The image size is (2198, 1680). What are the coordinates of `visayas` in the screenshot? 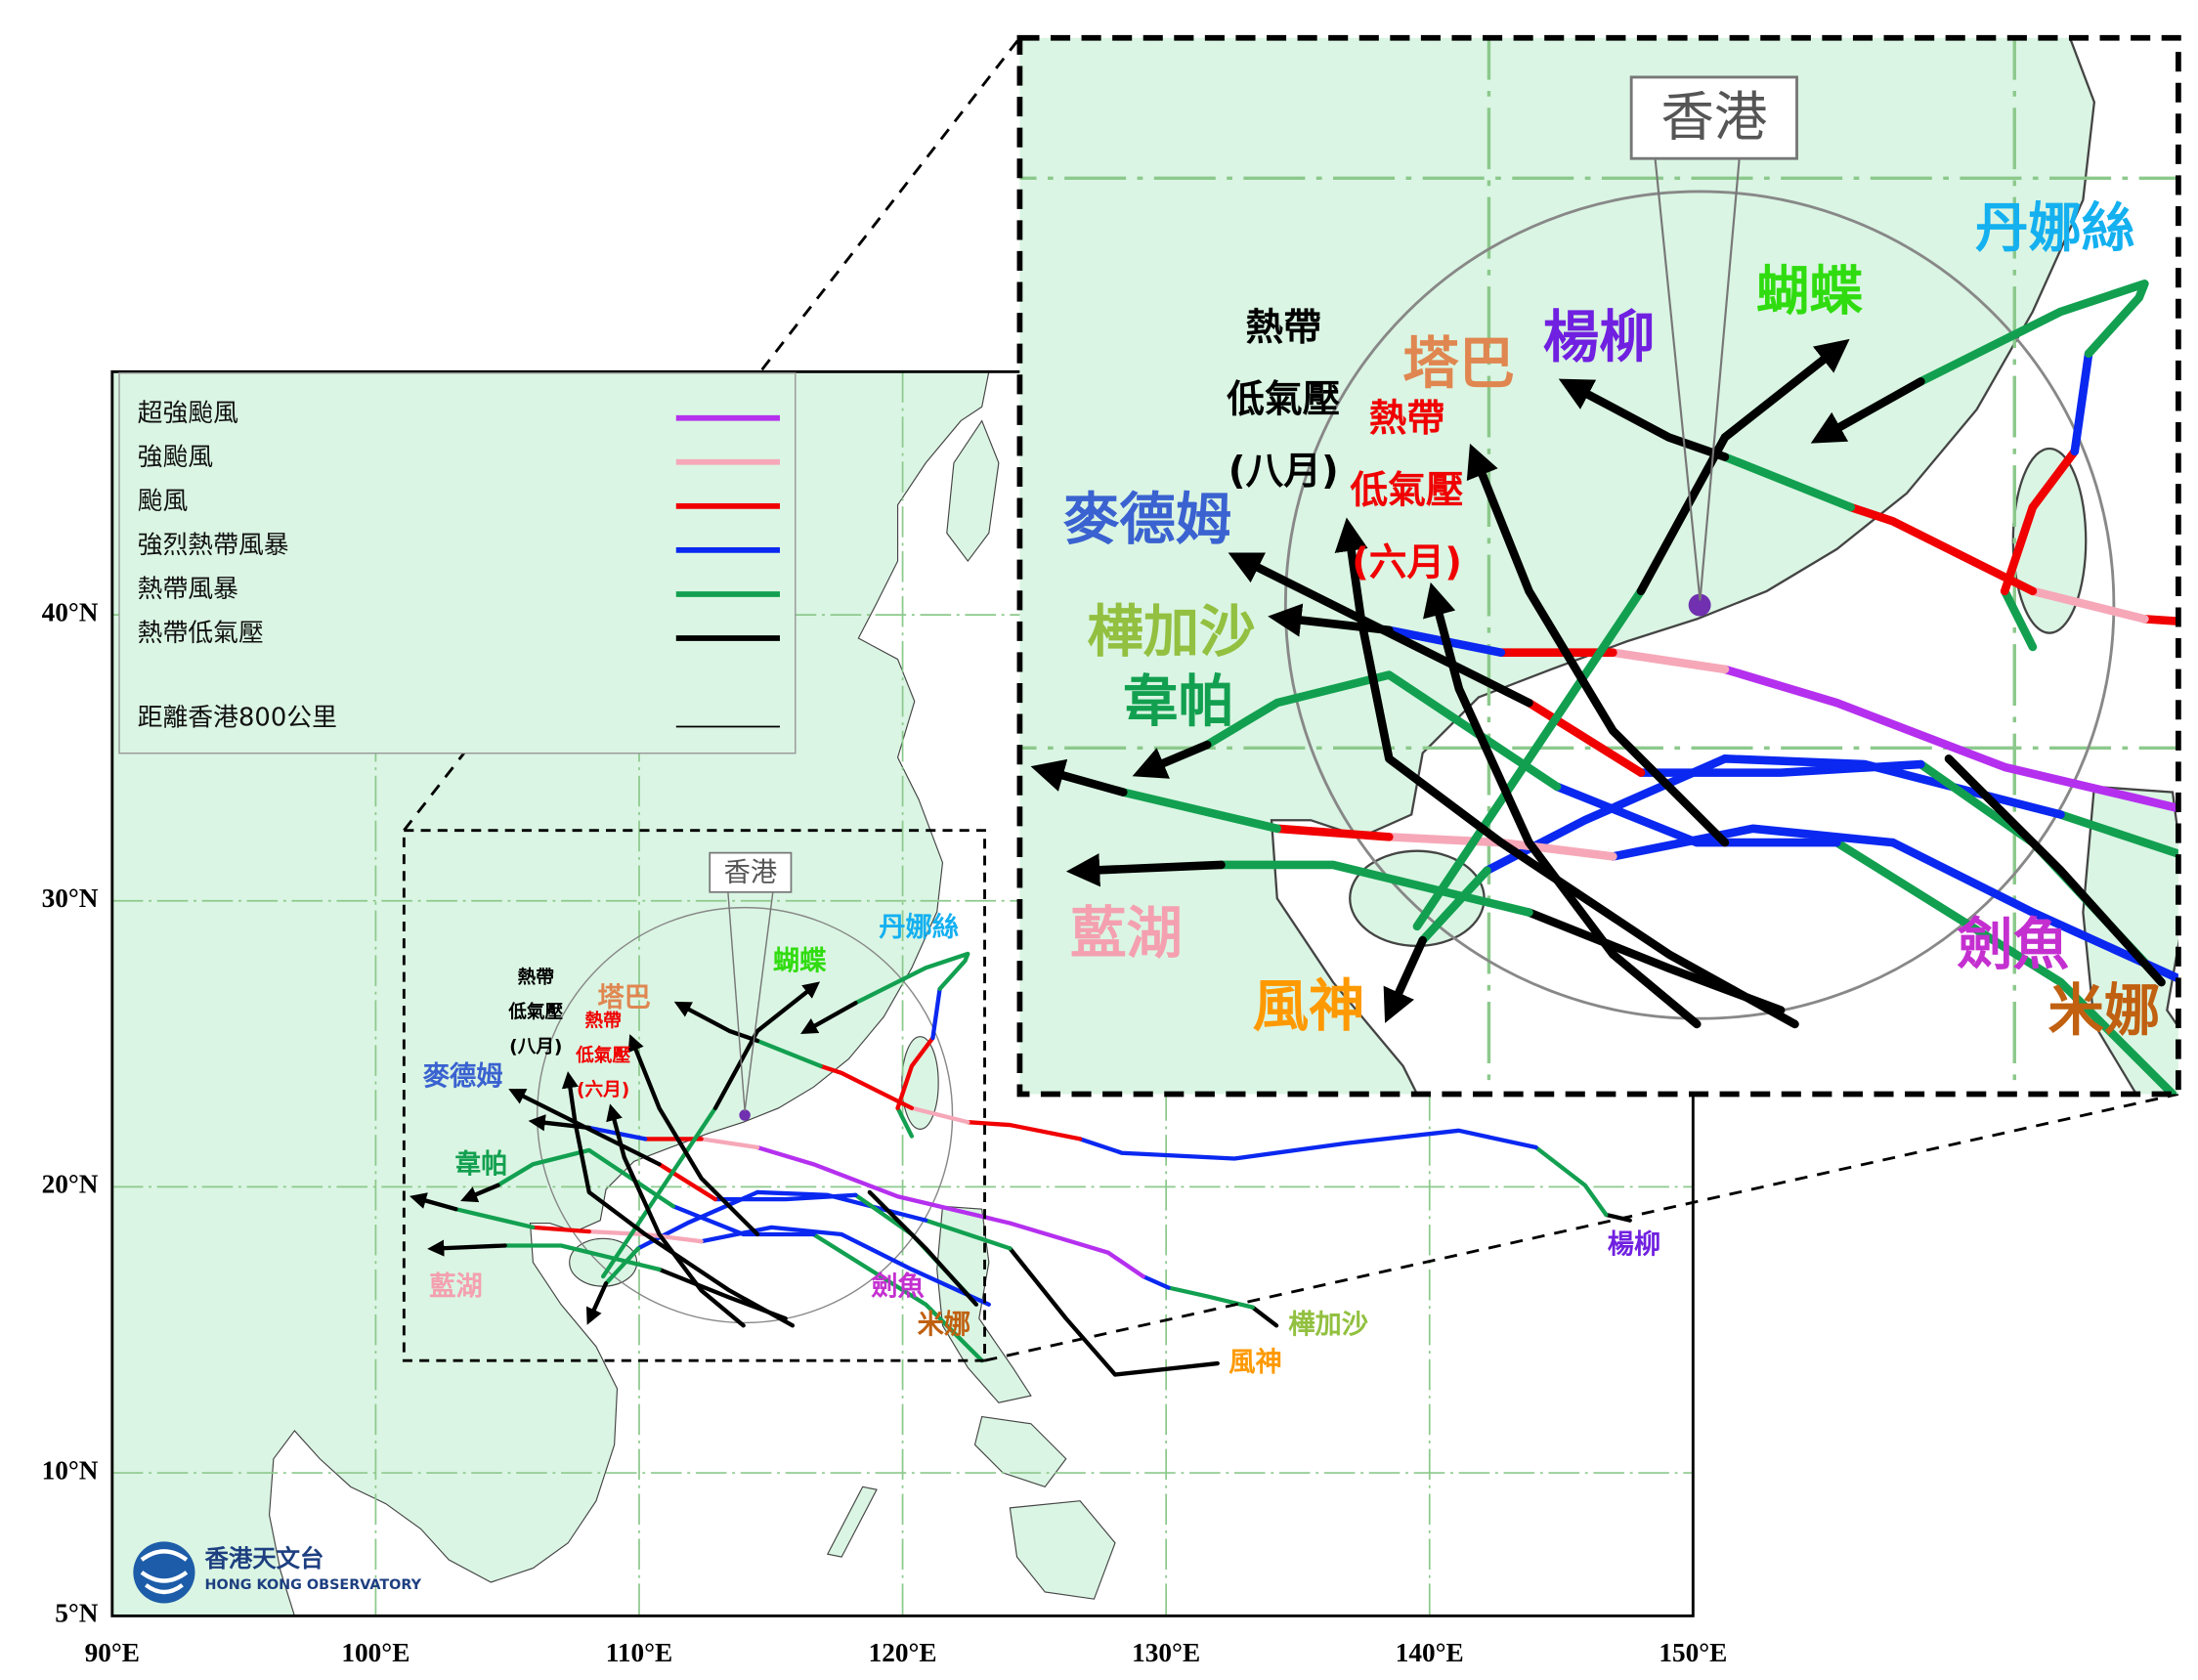 It's located at (1020, 1451).